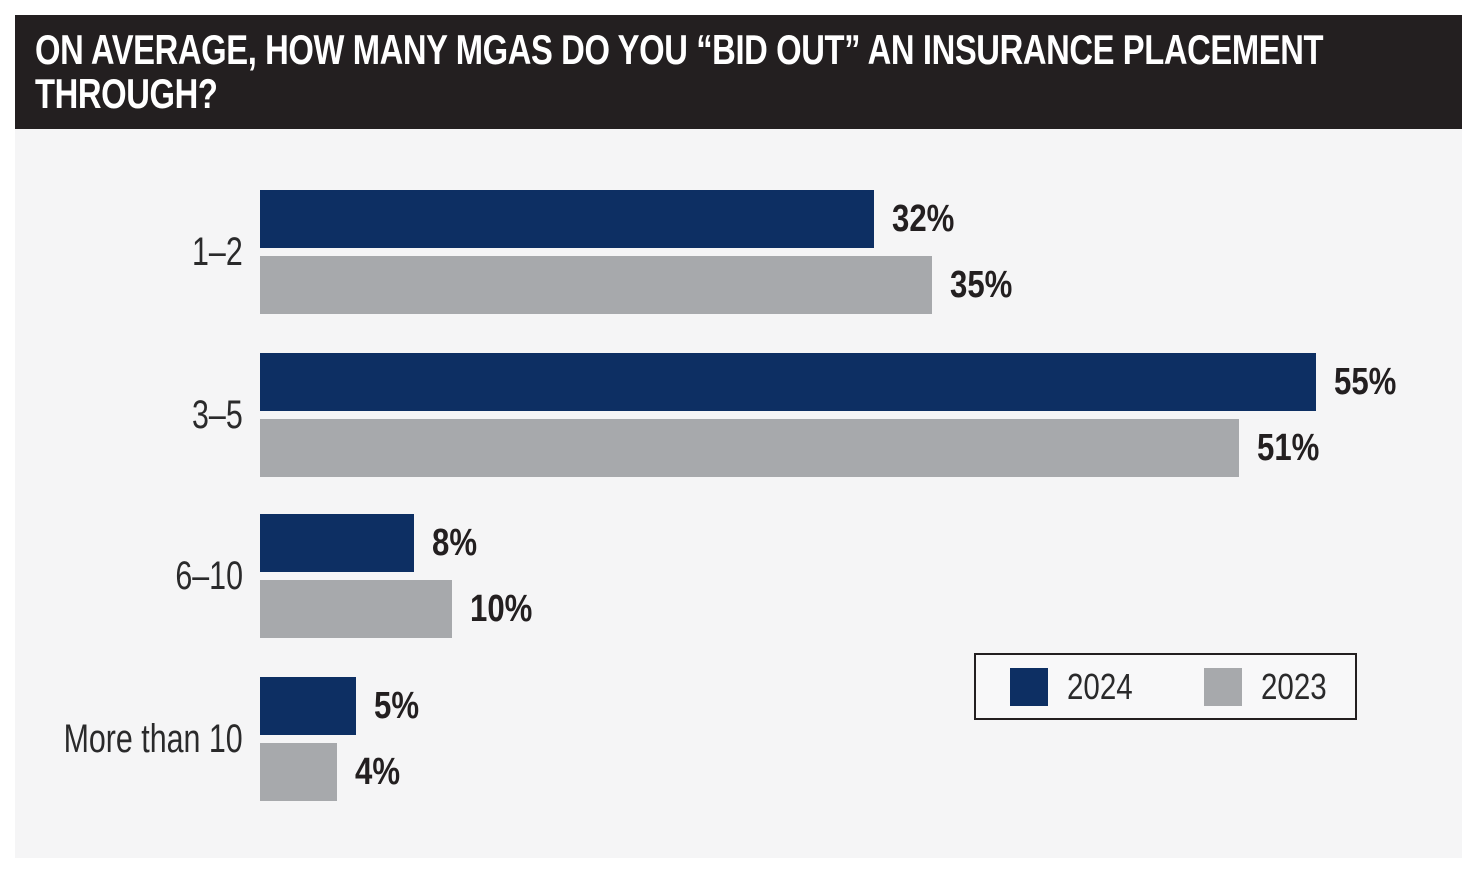 This screenshot has height=874, width=1477. I want to click on bar-row-2023: 35%, so click(643, 285).